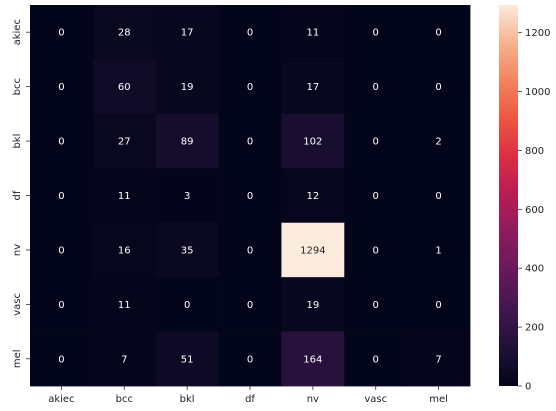  I want to click on x-axis: akiec bcc bkl df nv vasc mel, so click(248, 395).